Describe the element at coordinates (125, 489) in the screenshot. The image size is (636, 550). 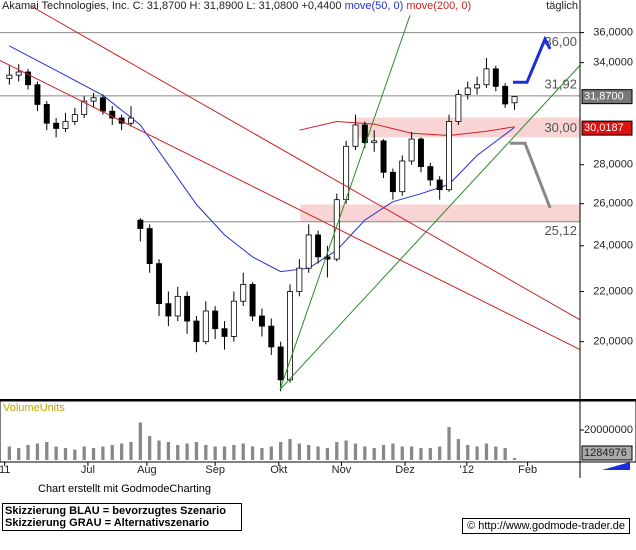
I see `credit: Chart erstellt mit GodmodeCharting` at that location.